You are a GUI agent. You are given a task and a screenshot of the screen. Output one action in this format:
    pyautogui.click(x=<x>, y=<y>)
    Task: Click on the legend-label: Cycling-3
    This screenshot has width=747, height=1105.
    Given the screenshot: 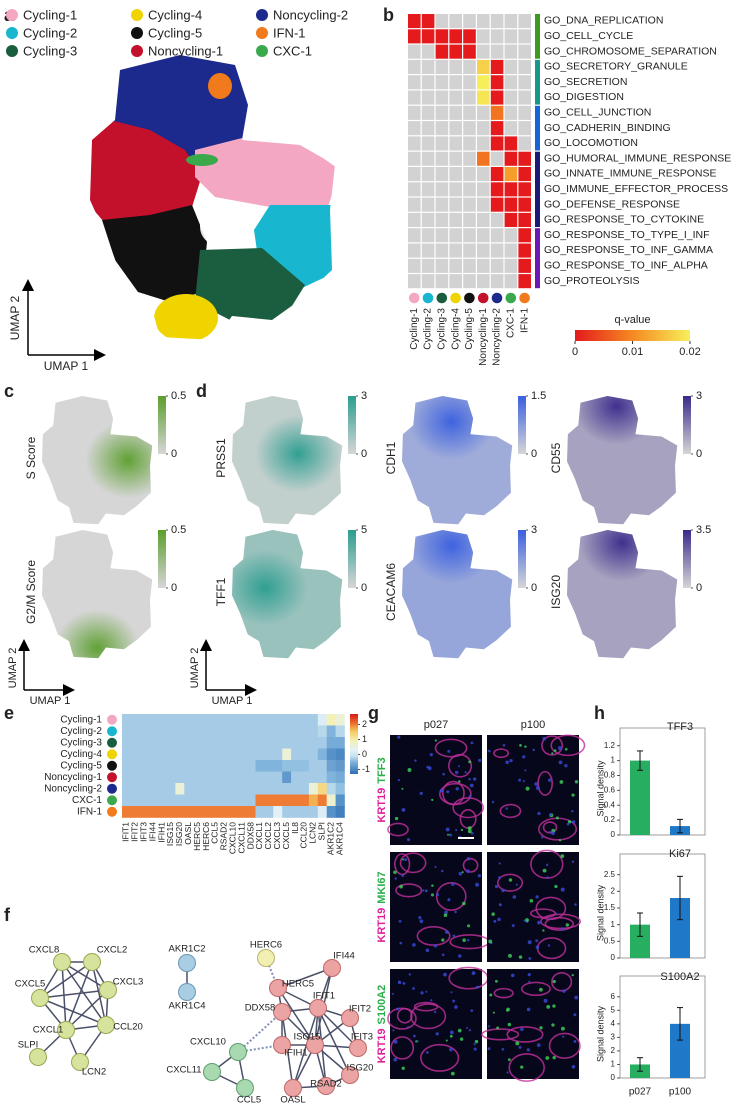 What is the action you would take?
    pyautogui.click(x=50, y=50)
    